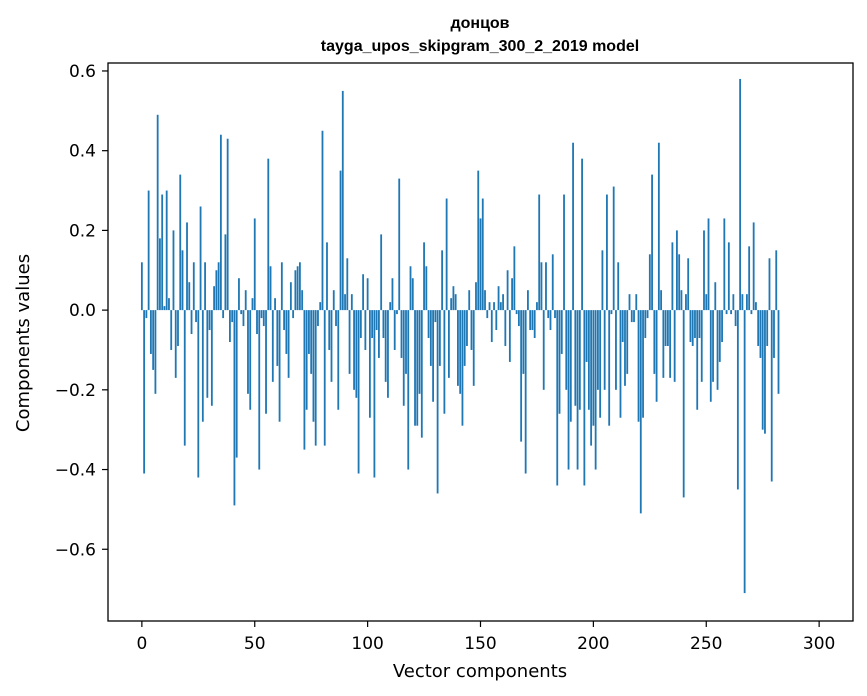  What do you see at coordinates (819, 644) in the screenshot?
I see `x-tick-label: 300` at bounding box center [819, 644].